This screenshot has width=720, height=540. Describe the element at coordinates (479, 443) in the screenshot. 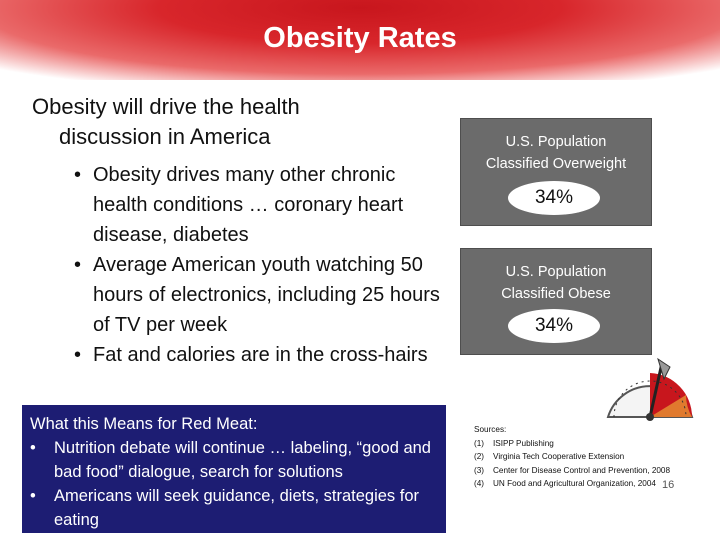

I see `source-number: (1)` at that location.